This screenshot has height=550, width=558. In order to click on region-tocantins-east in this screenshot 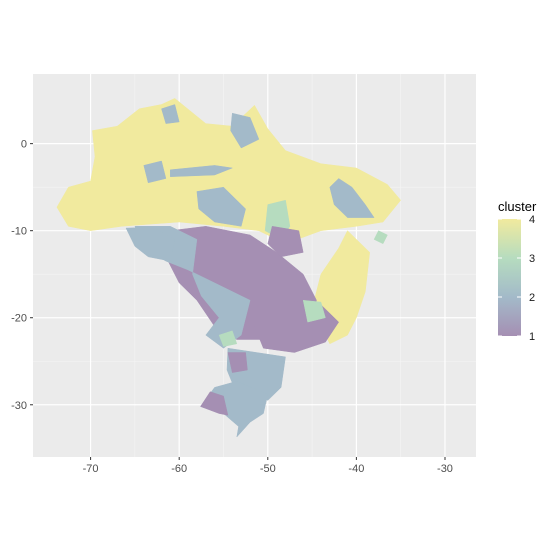, I will do `click(285, 242)`.